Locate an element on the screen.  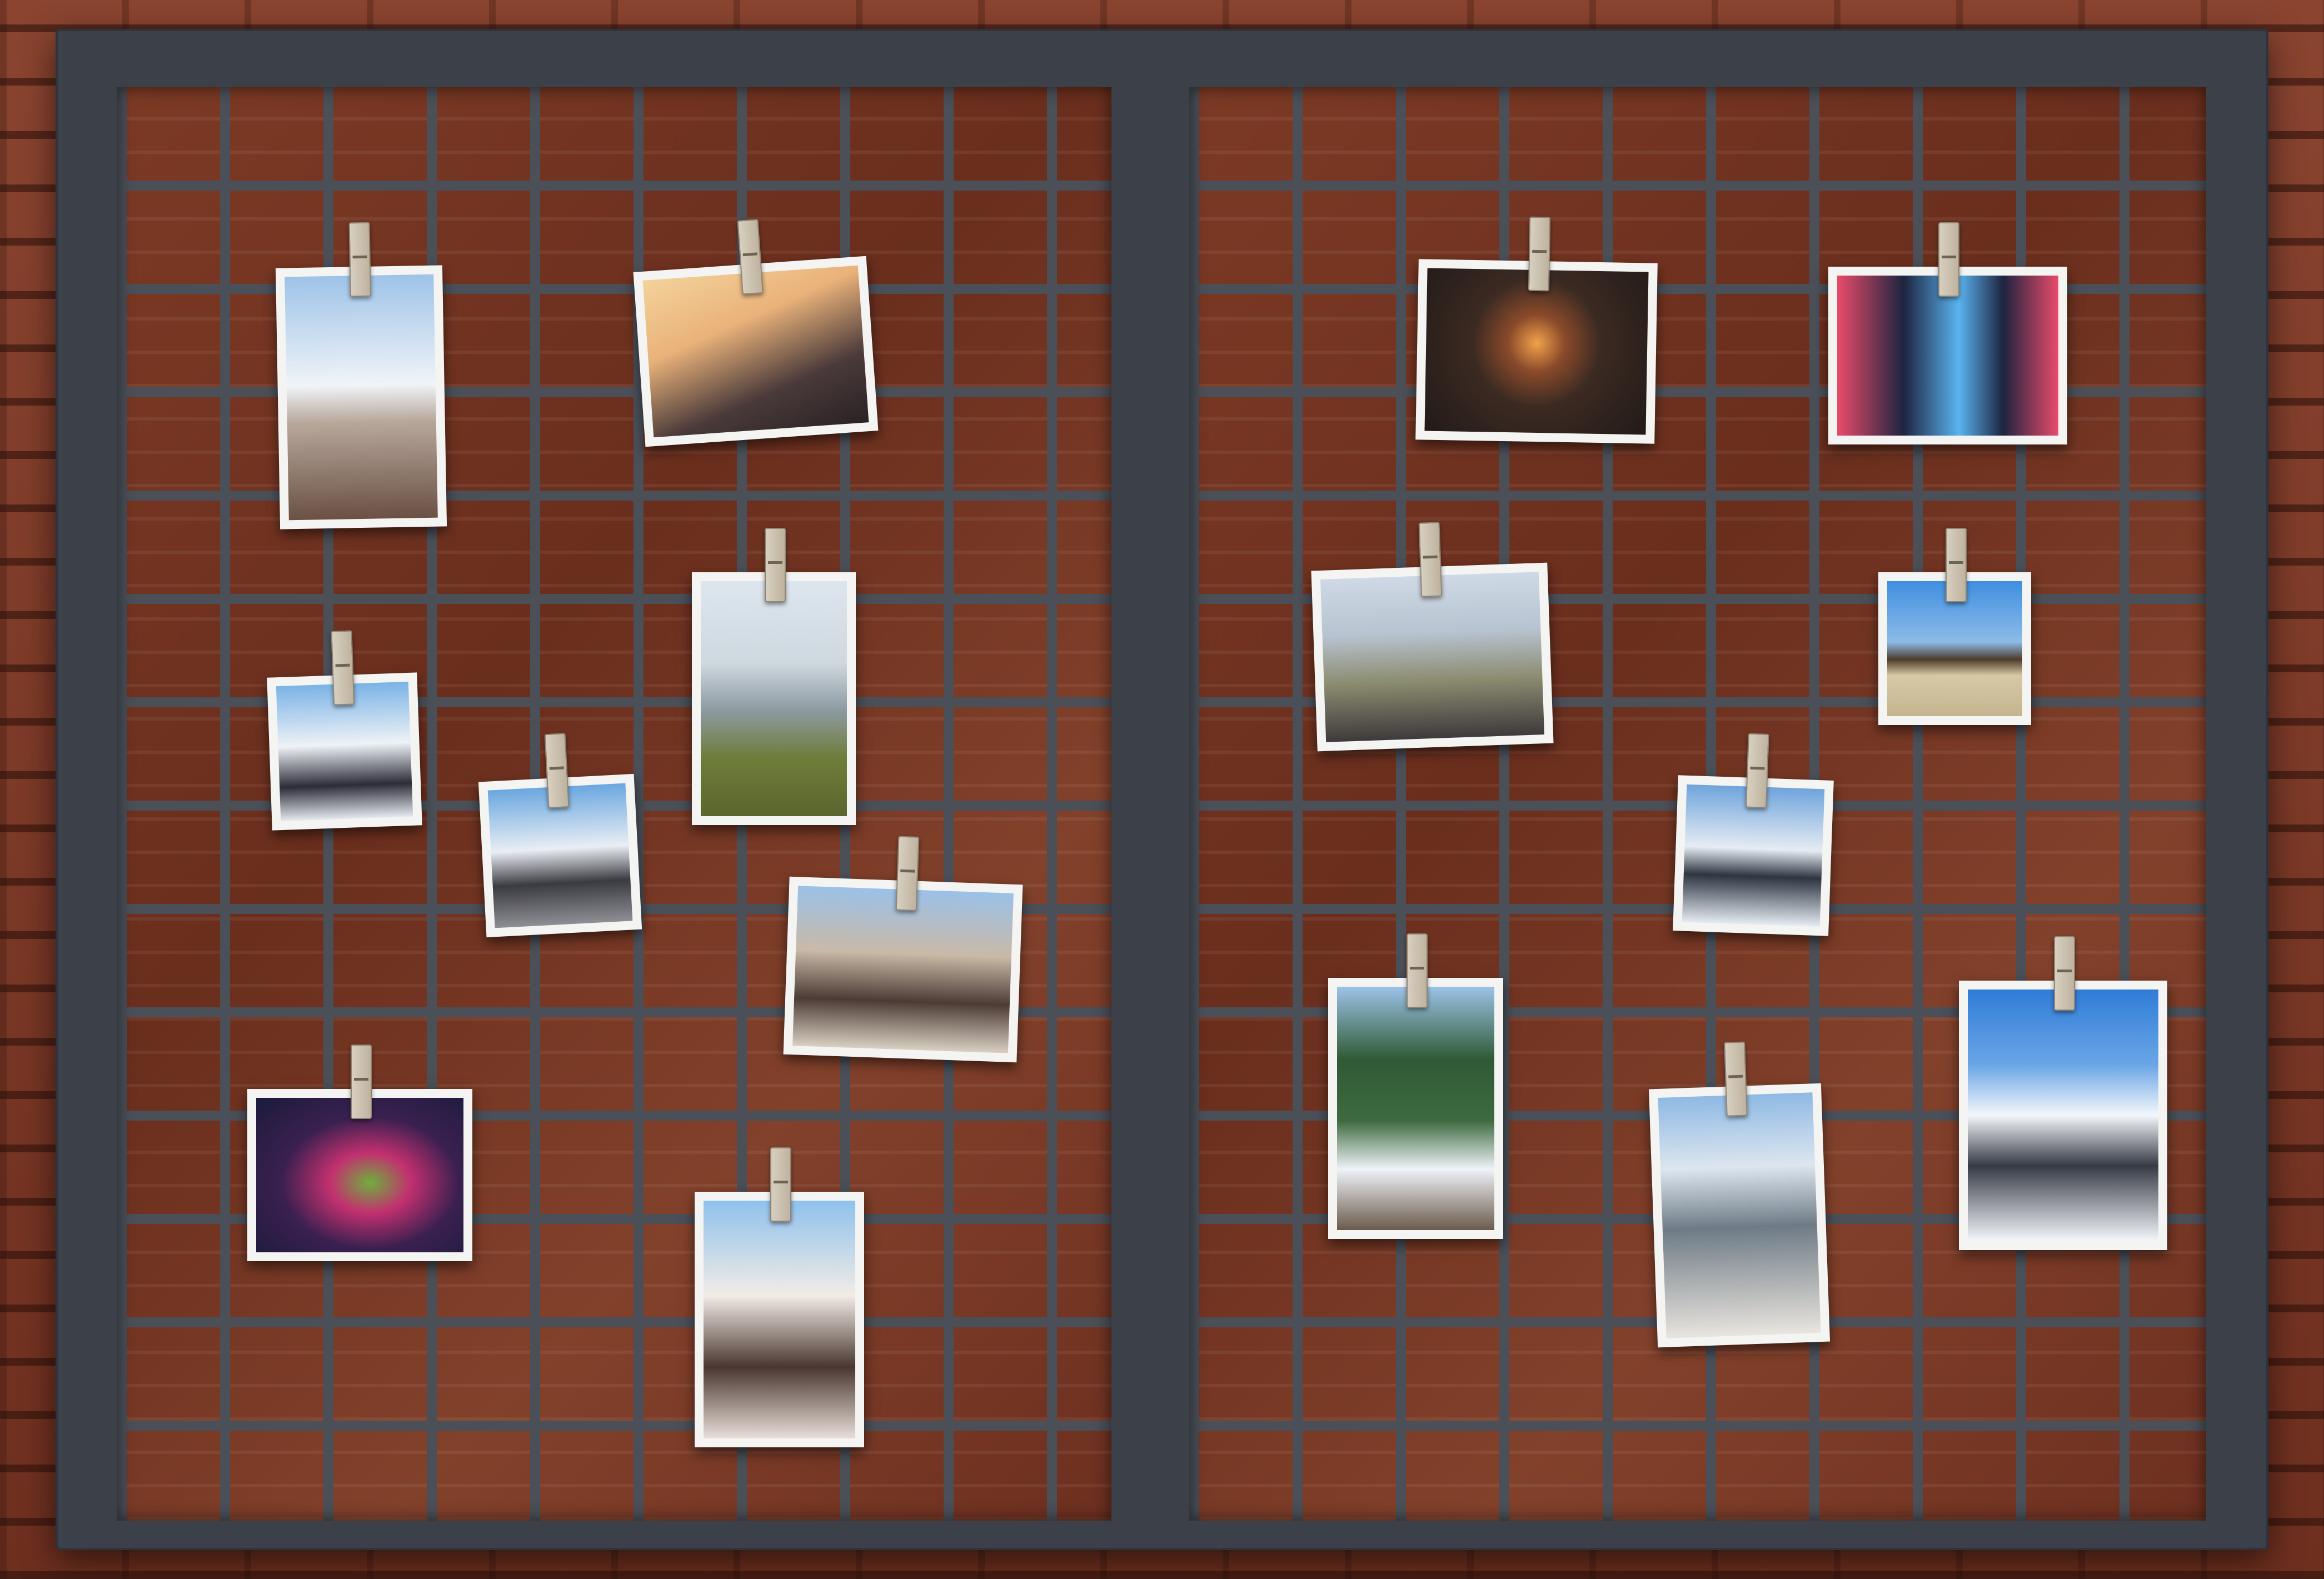
photo-person-field is located at coordinates (1954, 626).